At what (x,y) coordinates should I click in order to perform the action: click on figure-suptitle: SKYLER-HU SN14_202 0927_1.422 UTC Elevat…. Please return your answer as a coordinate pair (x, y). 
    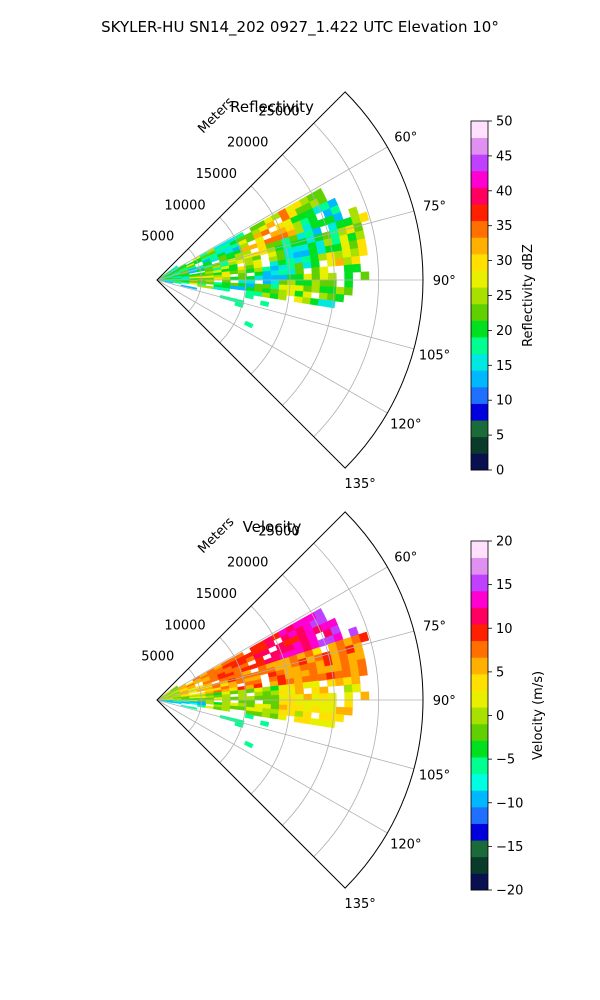
    Looking at the image, I should click on (300, 27).